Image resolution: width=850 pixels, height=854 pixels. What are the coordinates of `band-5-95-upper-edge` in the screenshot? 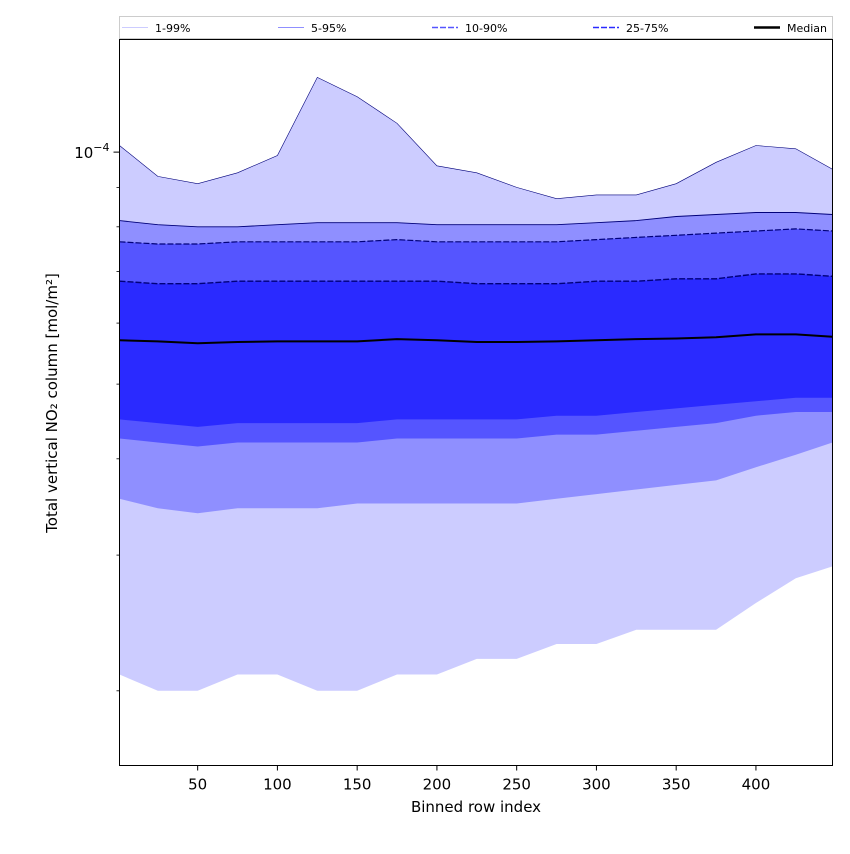 It's located at (476, 220).